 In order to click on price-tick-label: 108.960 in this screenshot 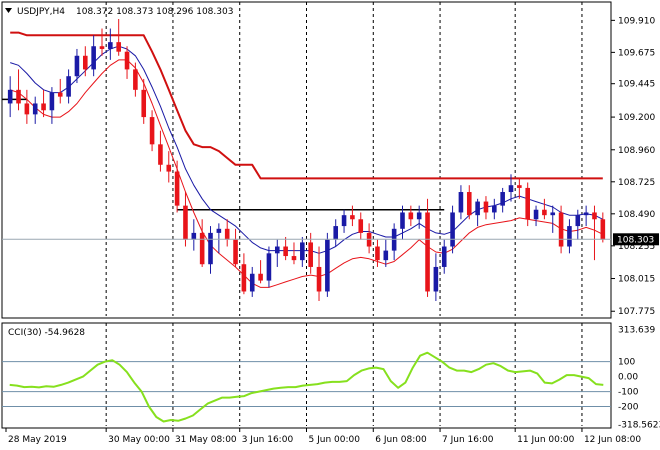, I will do `click(636, 151)`.